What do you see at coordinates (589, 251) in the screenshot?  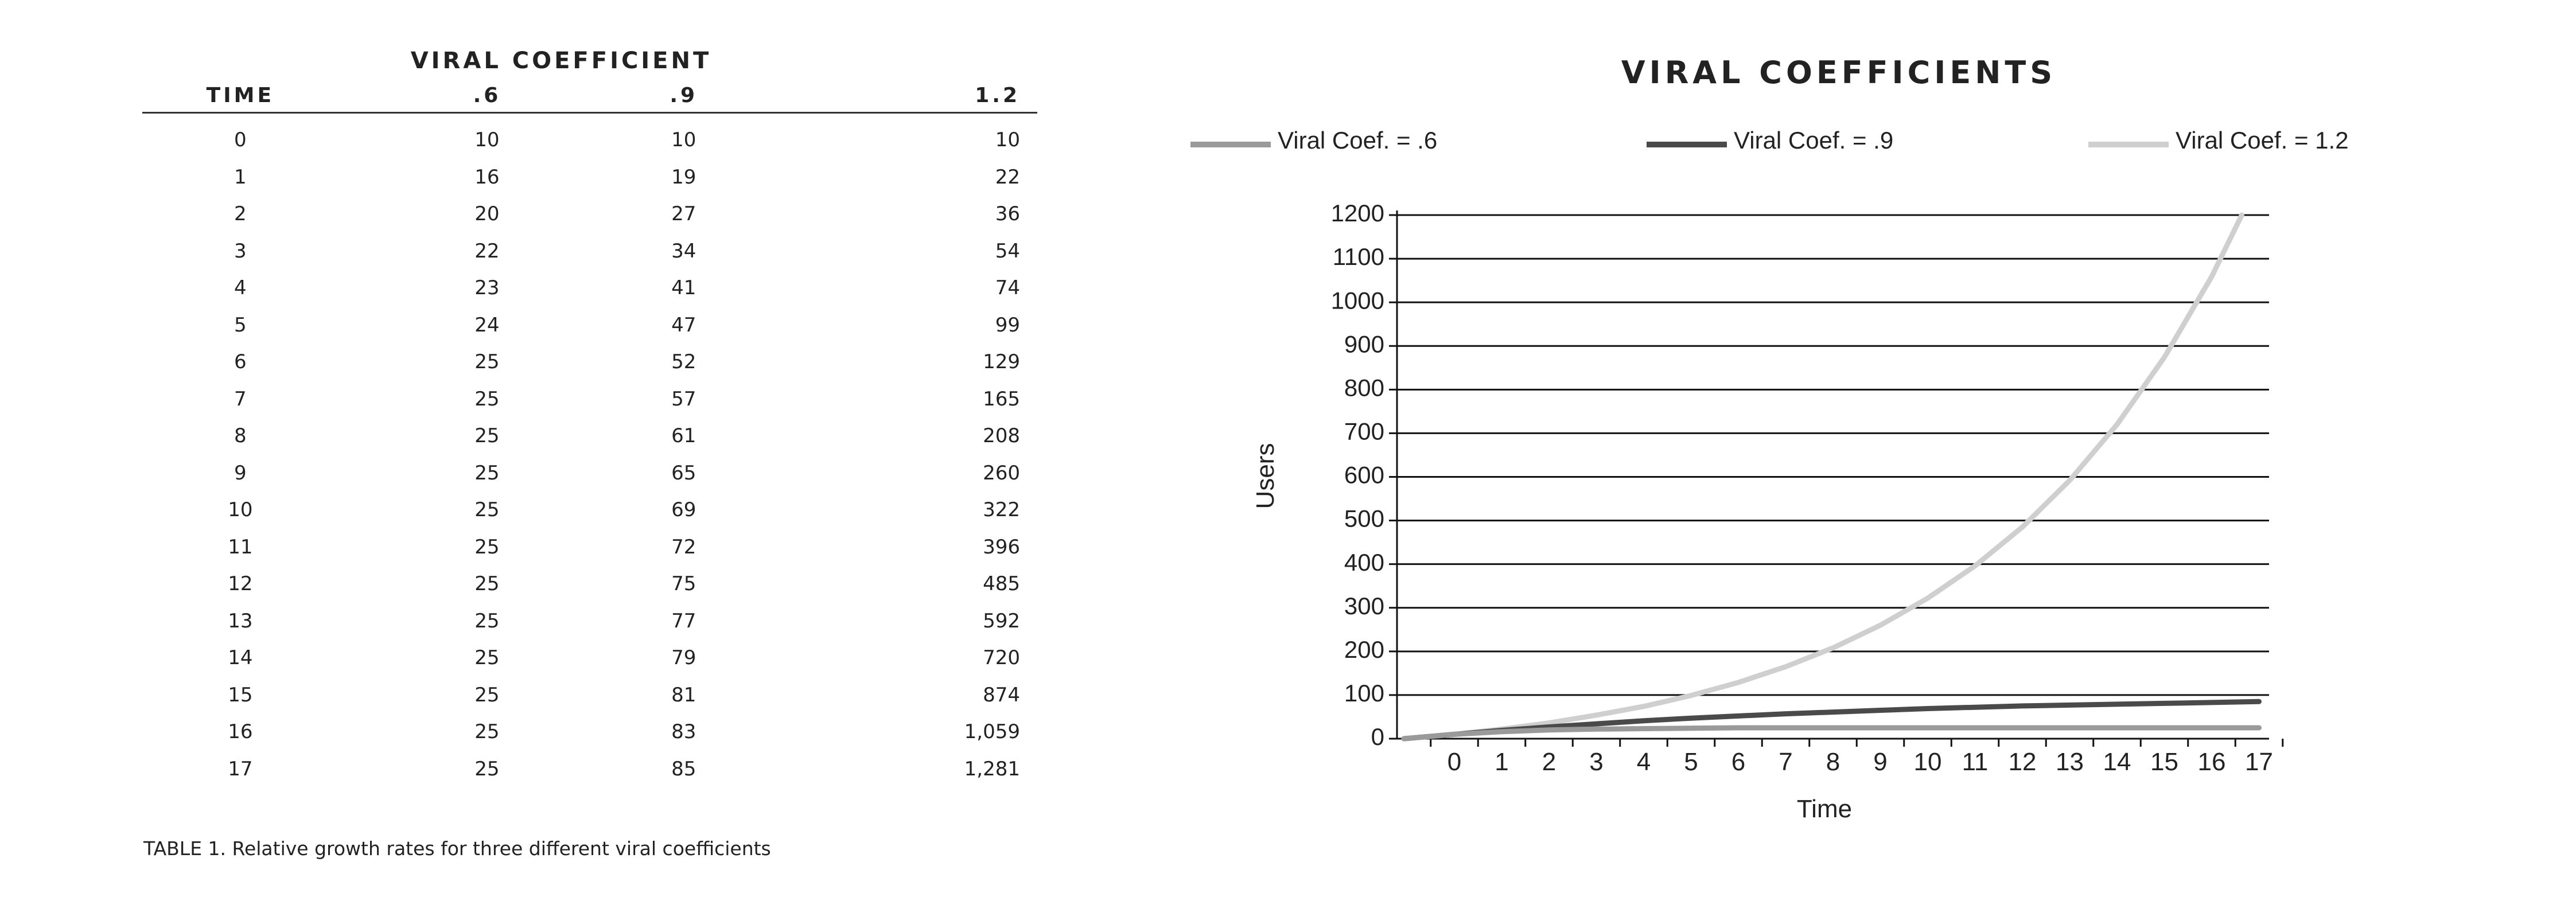 I see `table-row: 3 22 34 54` at bounding box center [589, 251].